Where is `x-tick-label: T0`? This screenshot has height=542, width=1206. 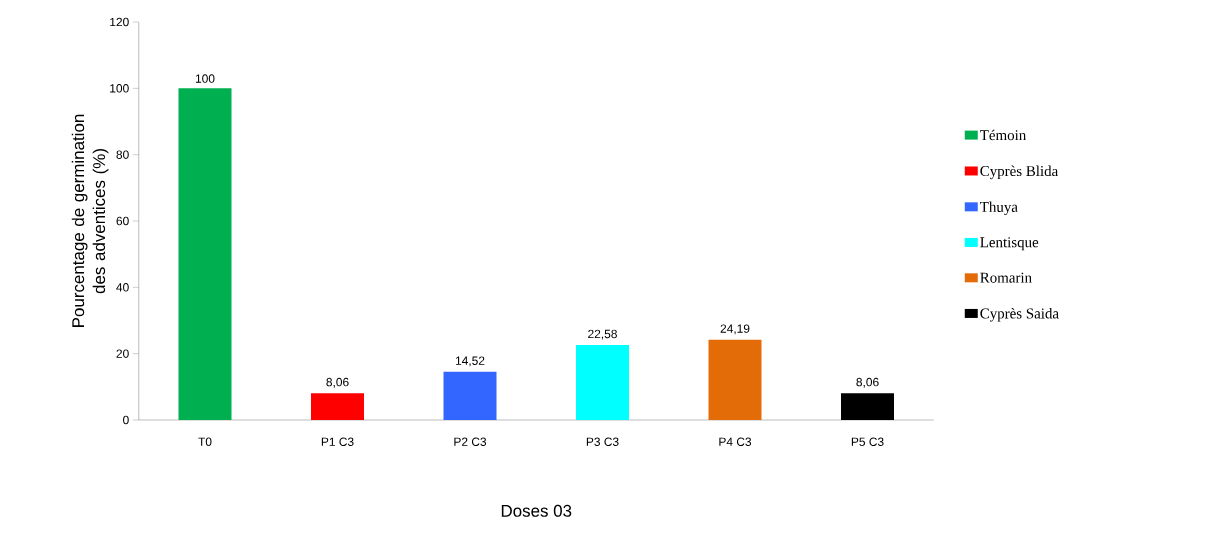
x-tick-label: T0 is located at coordinates (205, 441).